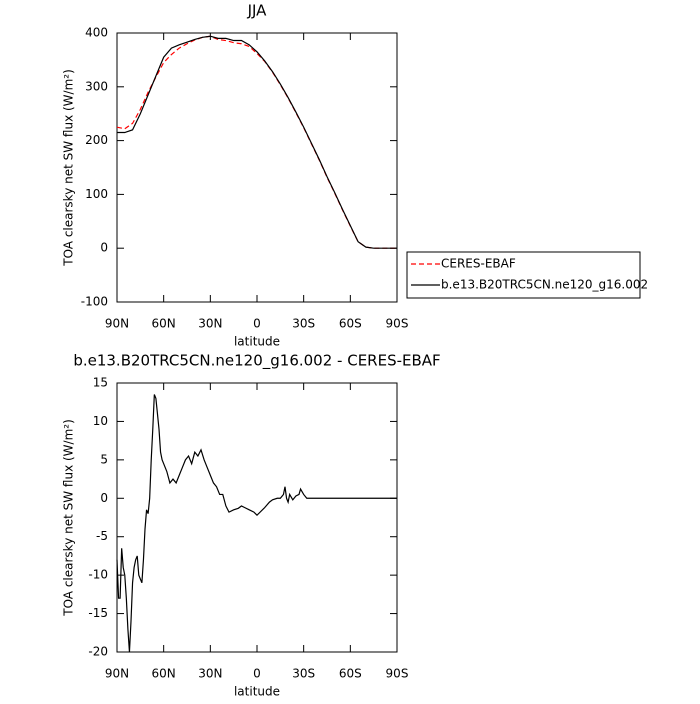 This screenshot has width=700, height=704. What do you see at coordinates (100, 421) in the screenshot?
I see `y-tick-label: 10` at bounding box center [100, 421].